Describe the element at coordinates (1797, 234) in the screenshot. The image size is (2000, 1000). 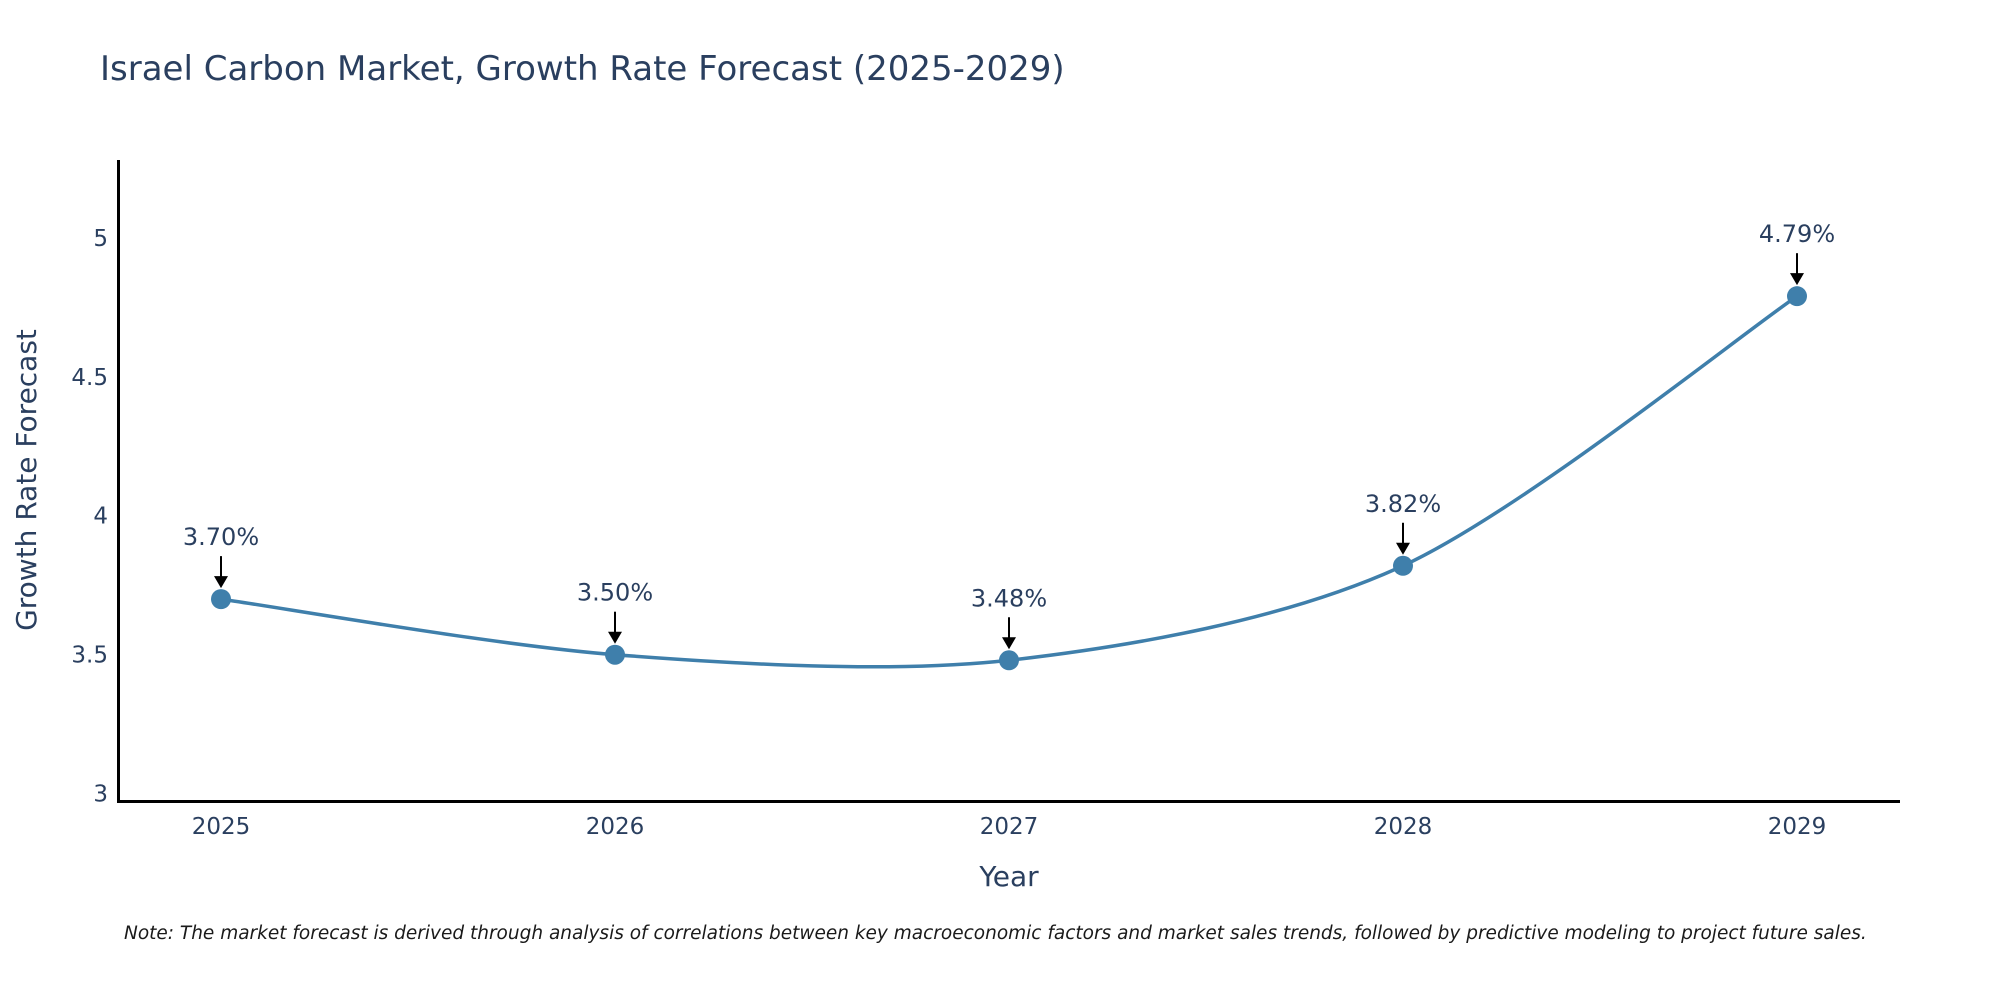
I see `data-label: 4.79%` at that location.